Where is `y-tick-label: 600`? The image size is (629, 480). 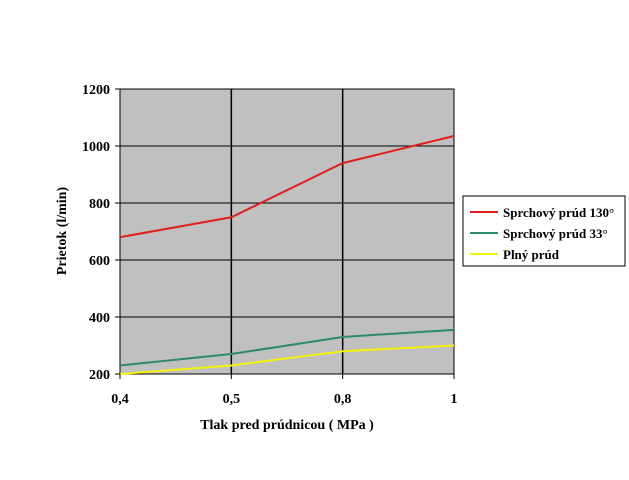 y-tick-label: 600 is located at coordinates (99, 261).